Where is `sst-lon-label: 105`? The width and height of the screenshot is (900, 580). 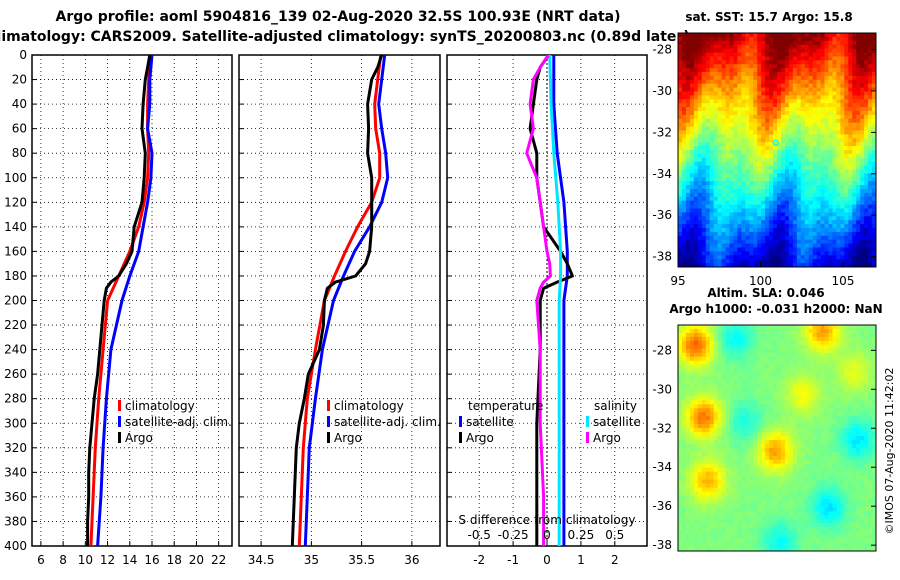
sst-lon-label: 105 is located at coordinates (843, 281).